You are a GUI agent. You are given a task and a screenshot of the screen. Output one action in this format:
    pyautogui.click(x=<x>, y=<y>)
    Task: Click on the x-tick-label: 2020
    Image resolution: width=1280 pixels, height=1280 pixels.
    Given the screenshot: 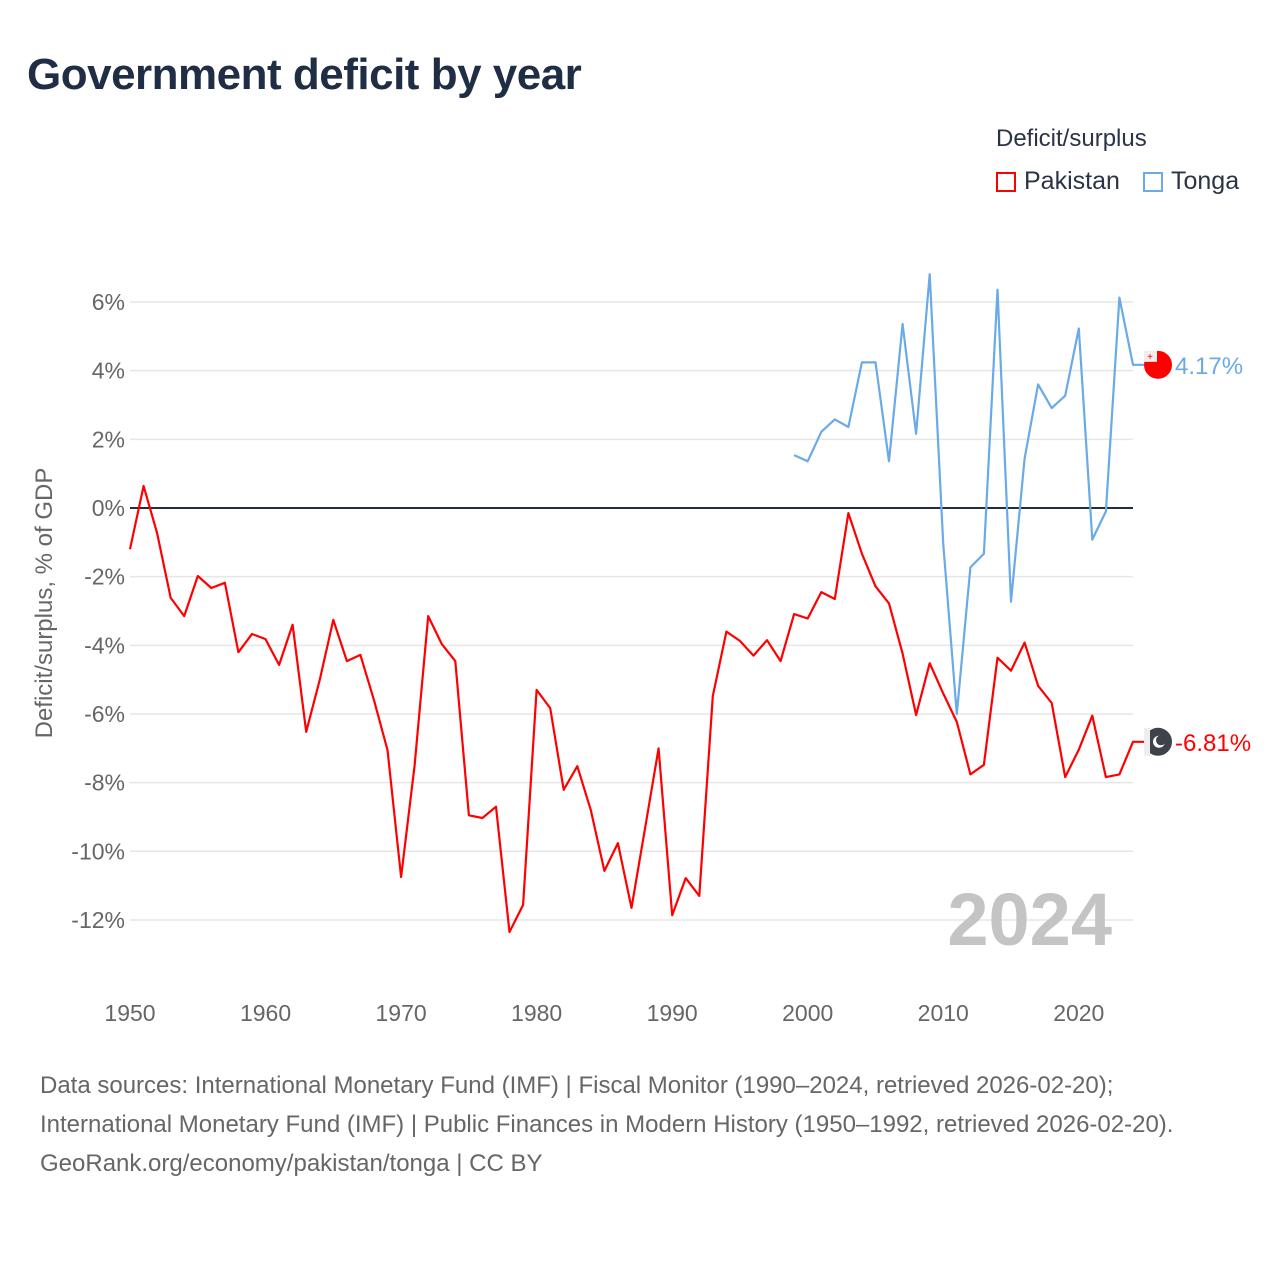 What is the action you would take?
    pyautogui.click(x=1078, y=1013)
    